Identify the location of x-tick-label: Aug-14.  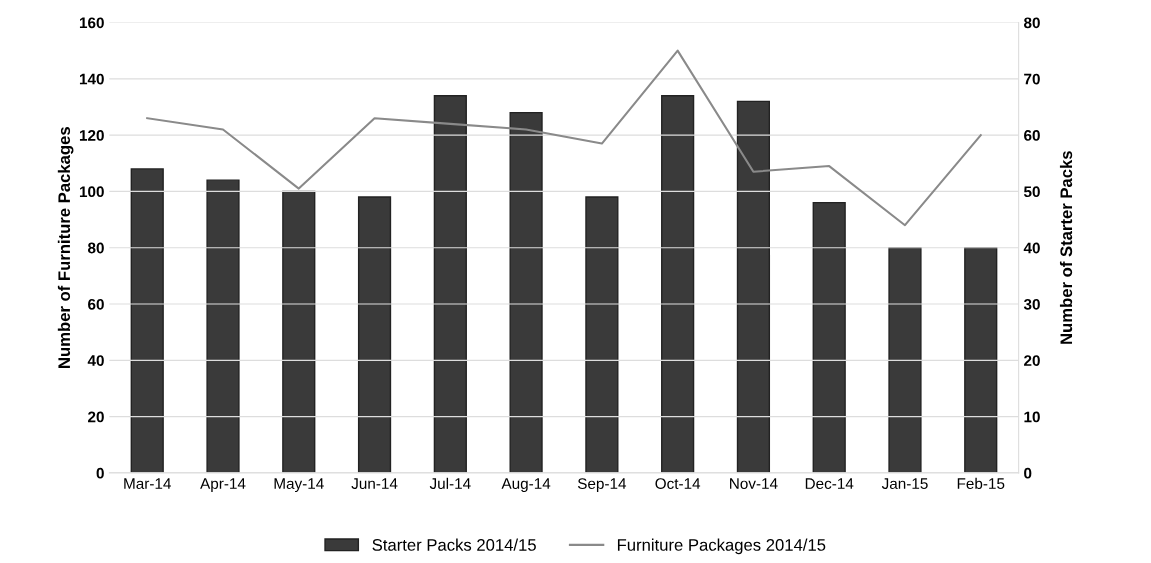
(526, 485).